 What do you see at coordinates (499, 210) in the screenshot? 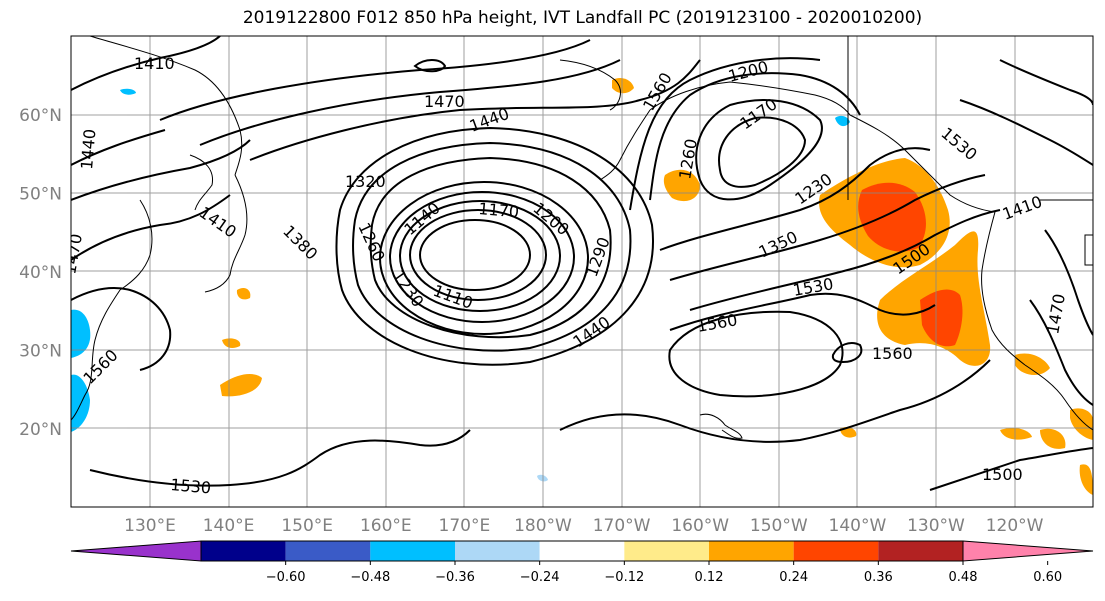
I see `contour-label: 1170` at bounding box center [499, 210].